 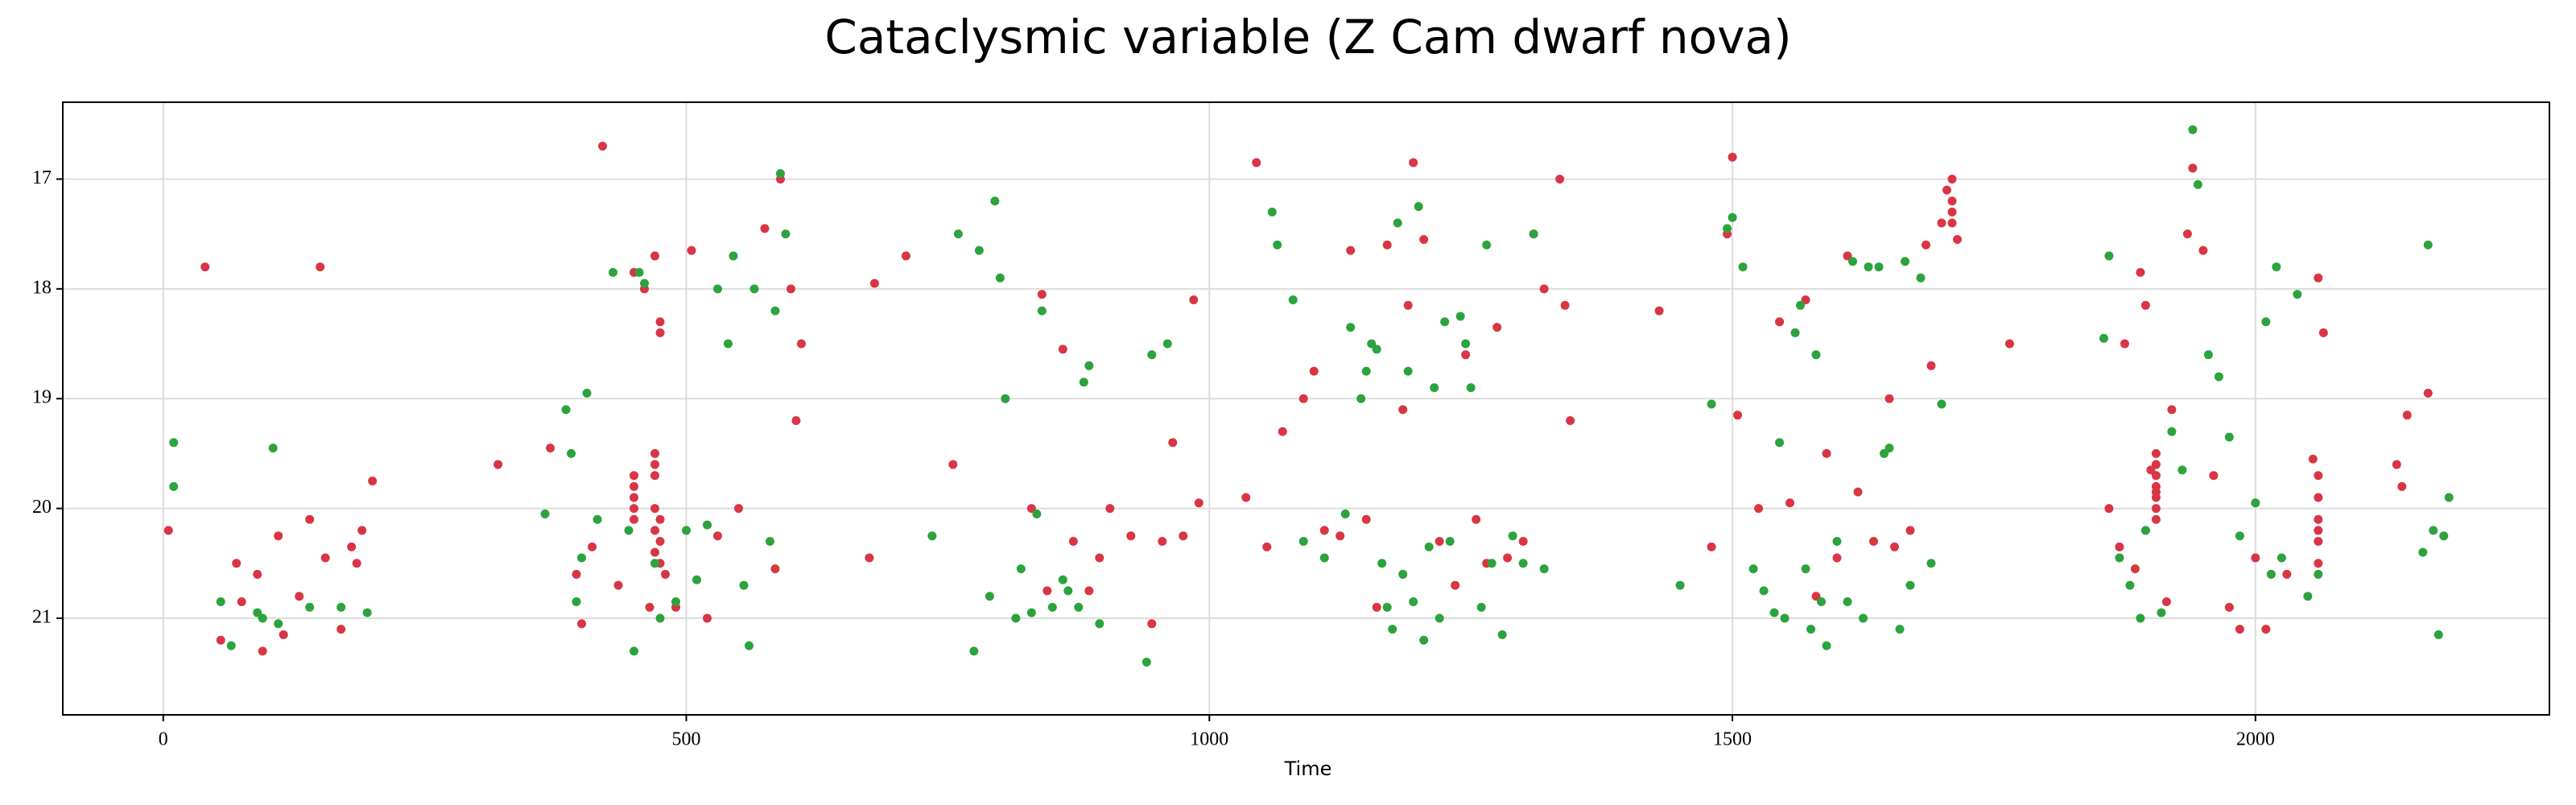 I want to click on y-tick-label: 21, so click(x=42, y=616).